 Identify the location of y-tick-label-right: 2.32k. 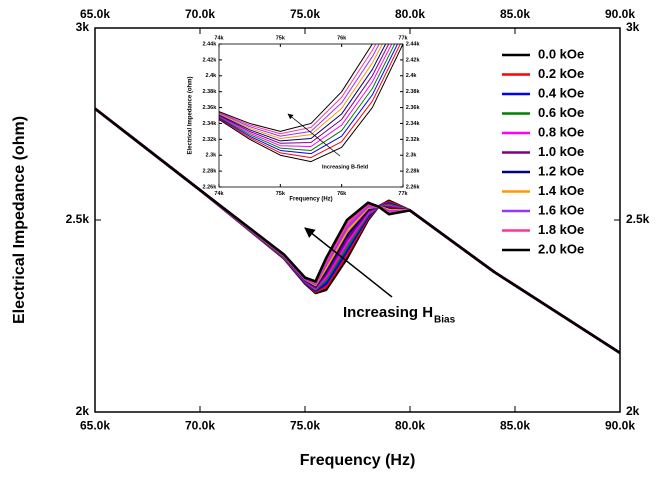
(413, 140).